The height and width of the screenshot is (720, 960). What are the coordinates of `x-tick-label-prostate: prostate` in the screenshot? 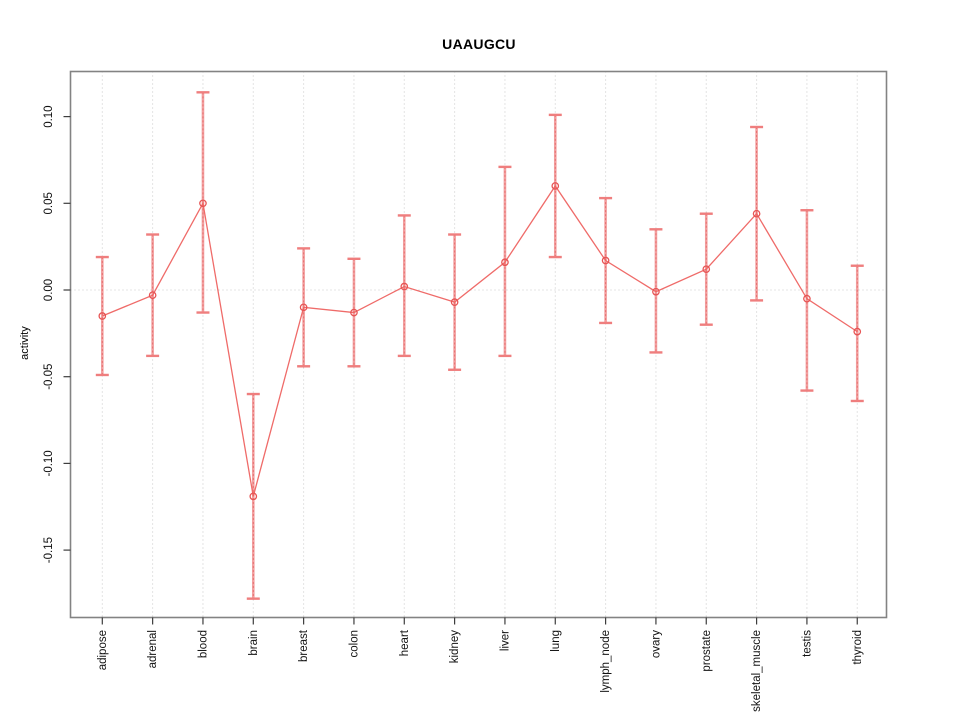 It's located at (707, 651).